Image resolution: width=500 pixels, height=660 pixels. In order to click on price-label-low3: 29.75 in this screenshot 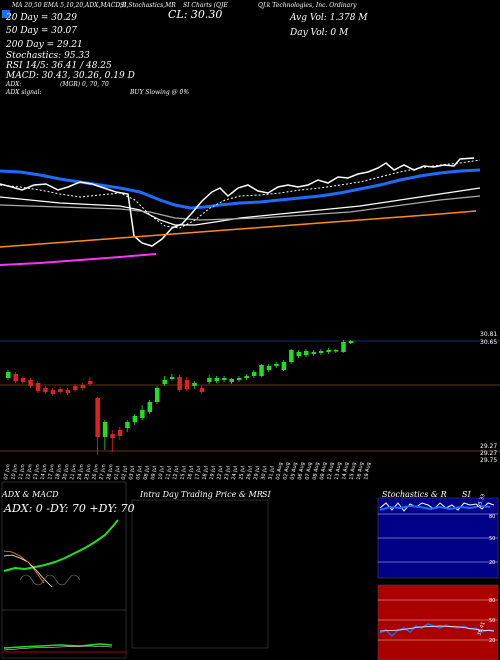, I will do `click(488, 460)`.